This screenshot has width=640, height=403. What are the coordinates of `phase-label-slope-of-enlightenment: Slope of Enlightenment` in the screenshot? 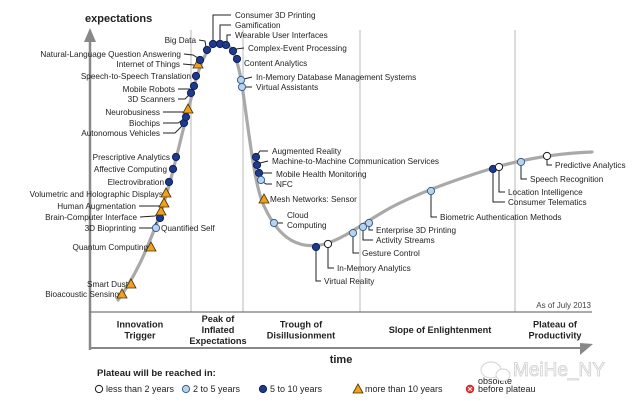 It's located at (440, 330).